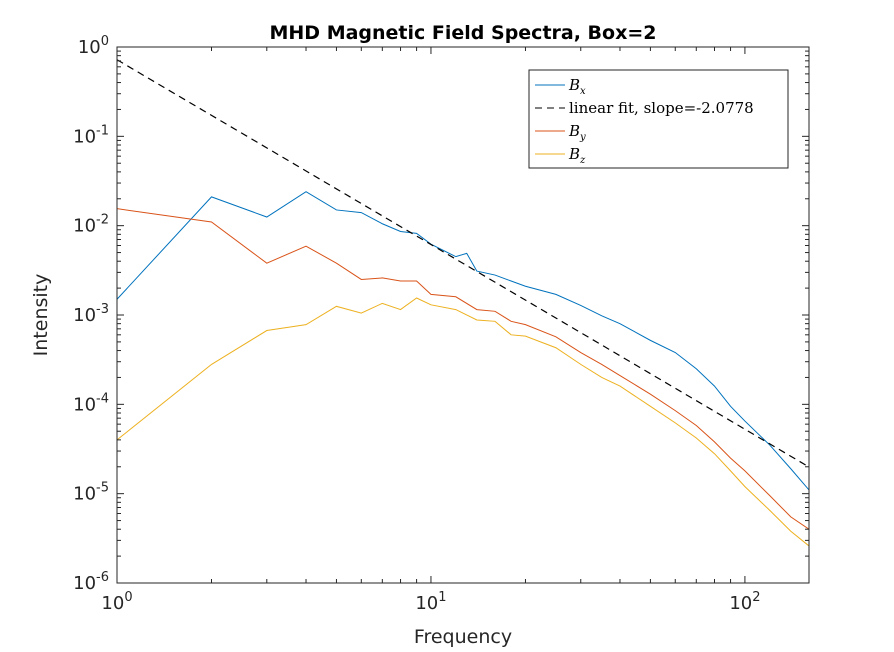 The image size is (894, 652). Describe the element at coordinates (91, 493) in the screenshot. I see `y-tick-label: 10⁻⁵` at that location.